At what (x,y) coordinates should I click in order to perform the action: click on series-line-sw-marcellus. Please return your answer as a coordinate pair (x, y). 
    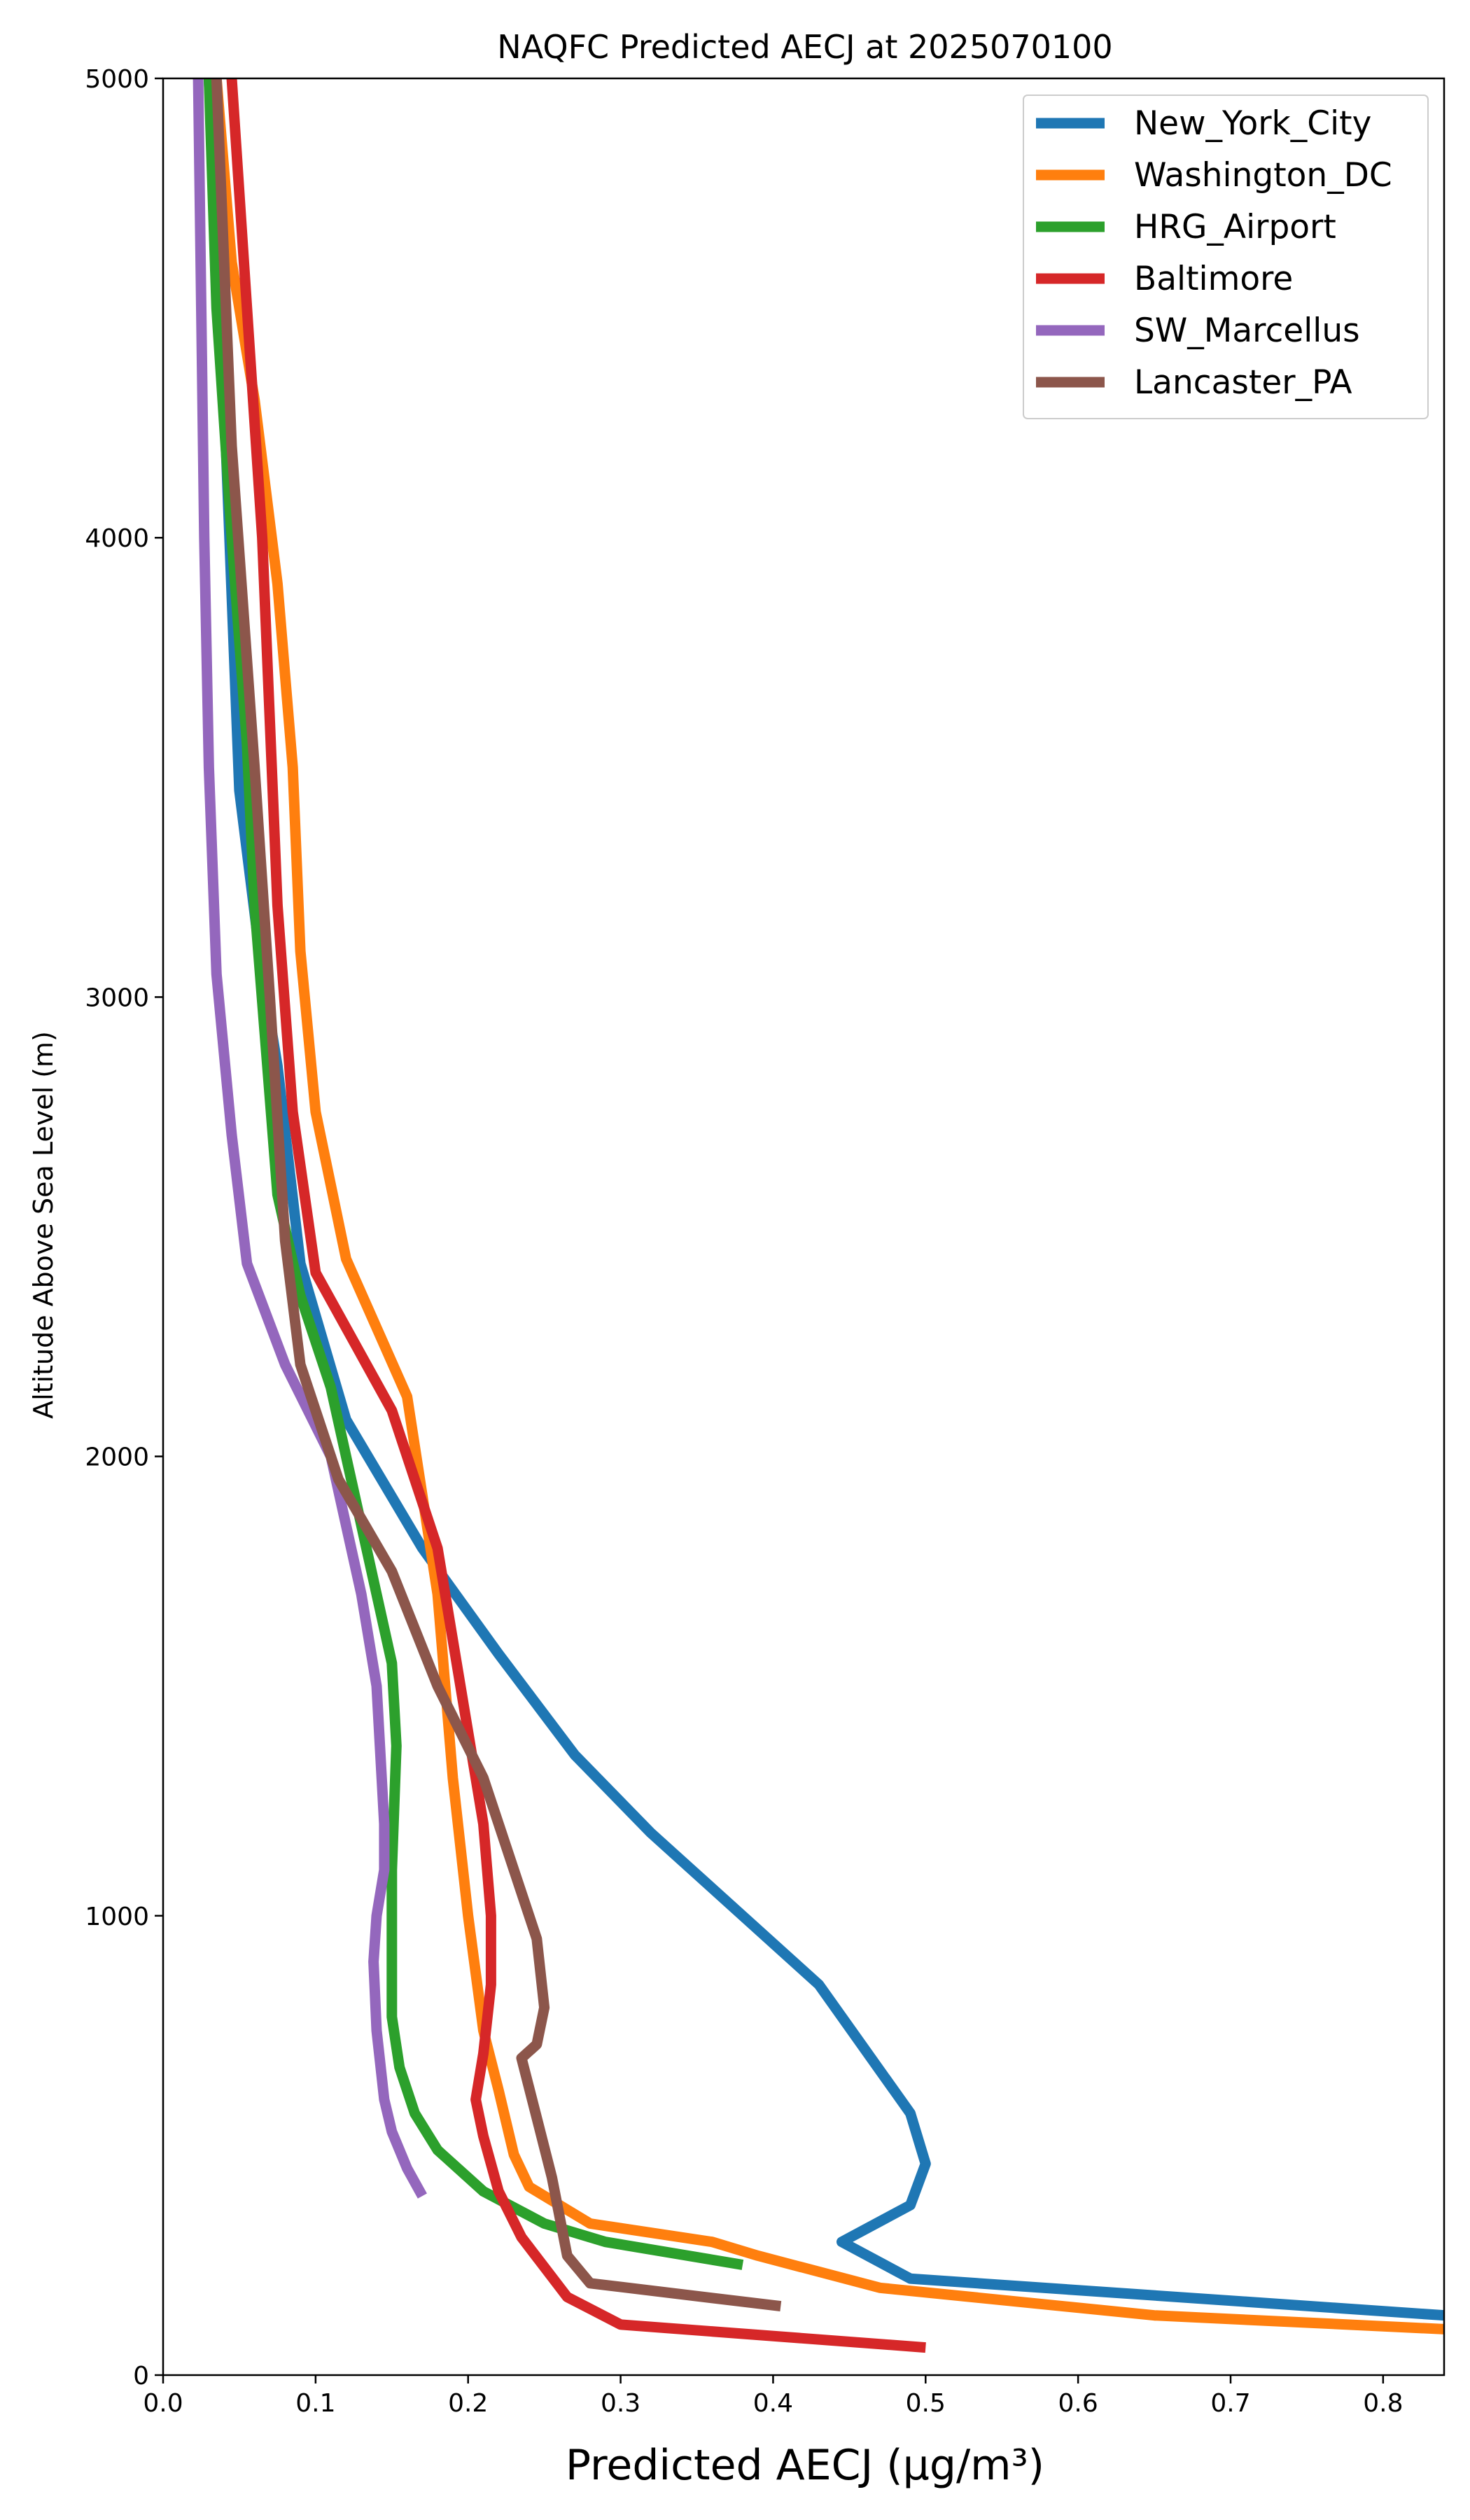
    Looking at the image, I should click on (309, 1138).